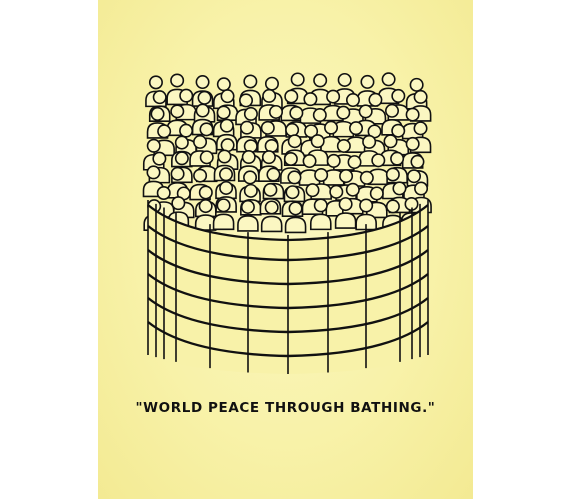 The width and height of the screenshot is (570, 499). Describe the element at coordinates (285, 408) in the screenshot. I see `poster-caption: "WORLD PEACE THROUGH BATHING."` at that location.